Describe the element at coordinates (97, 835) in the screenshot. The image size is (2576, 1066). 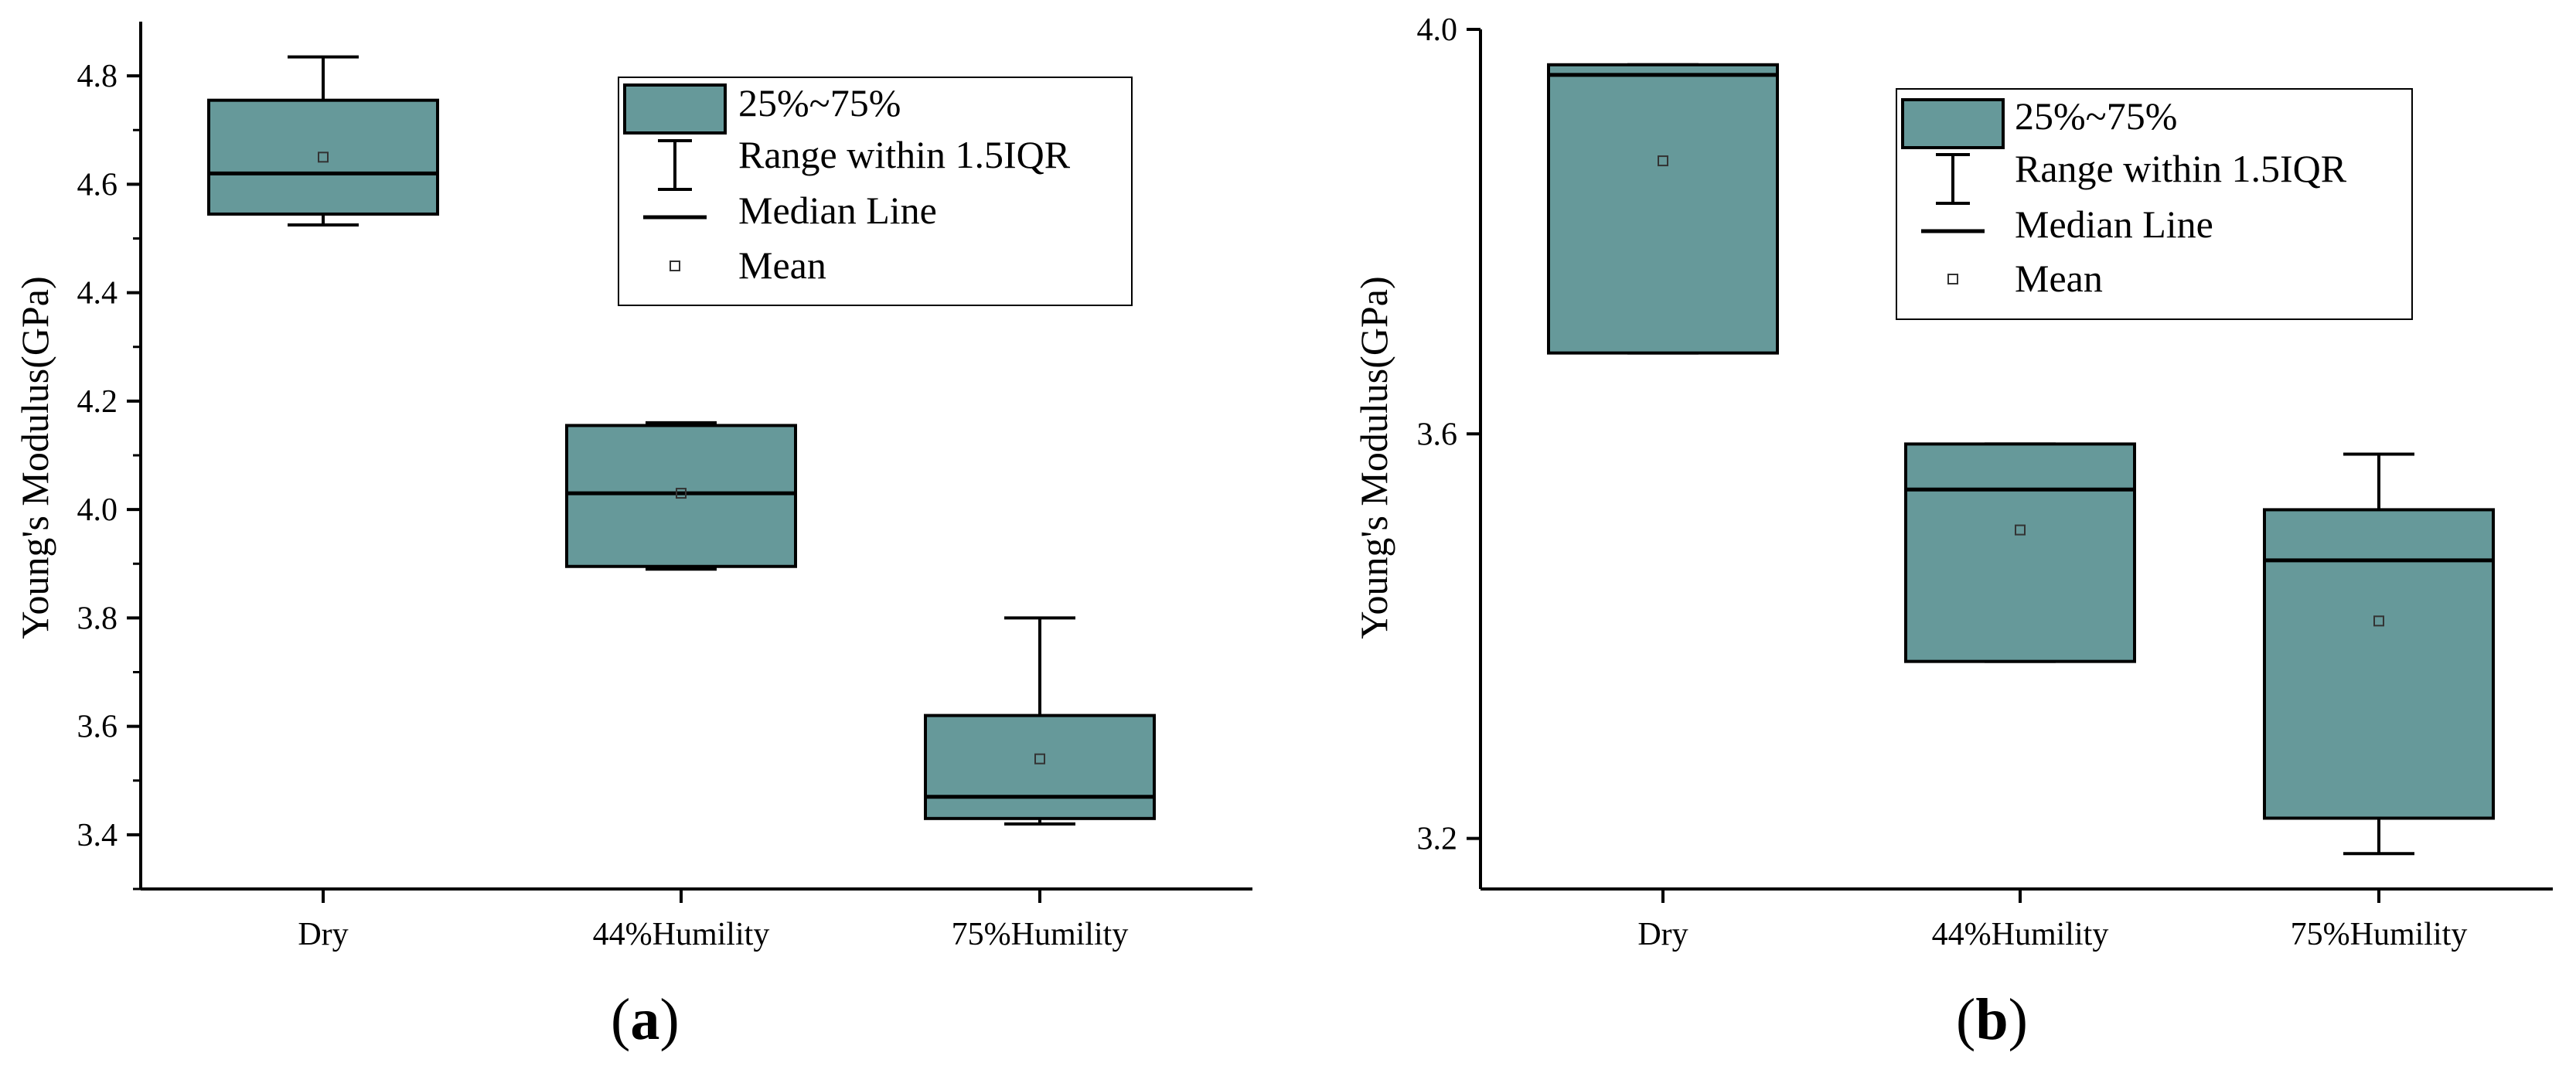
I see `y-tick-label: 3.4` at that location.